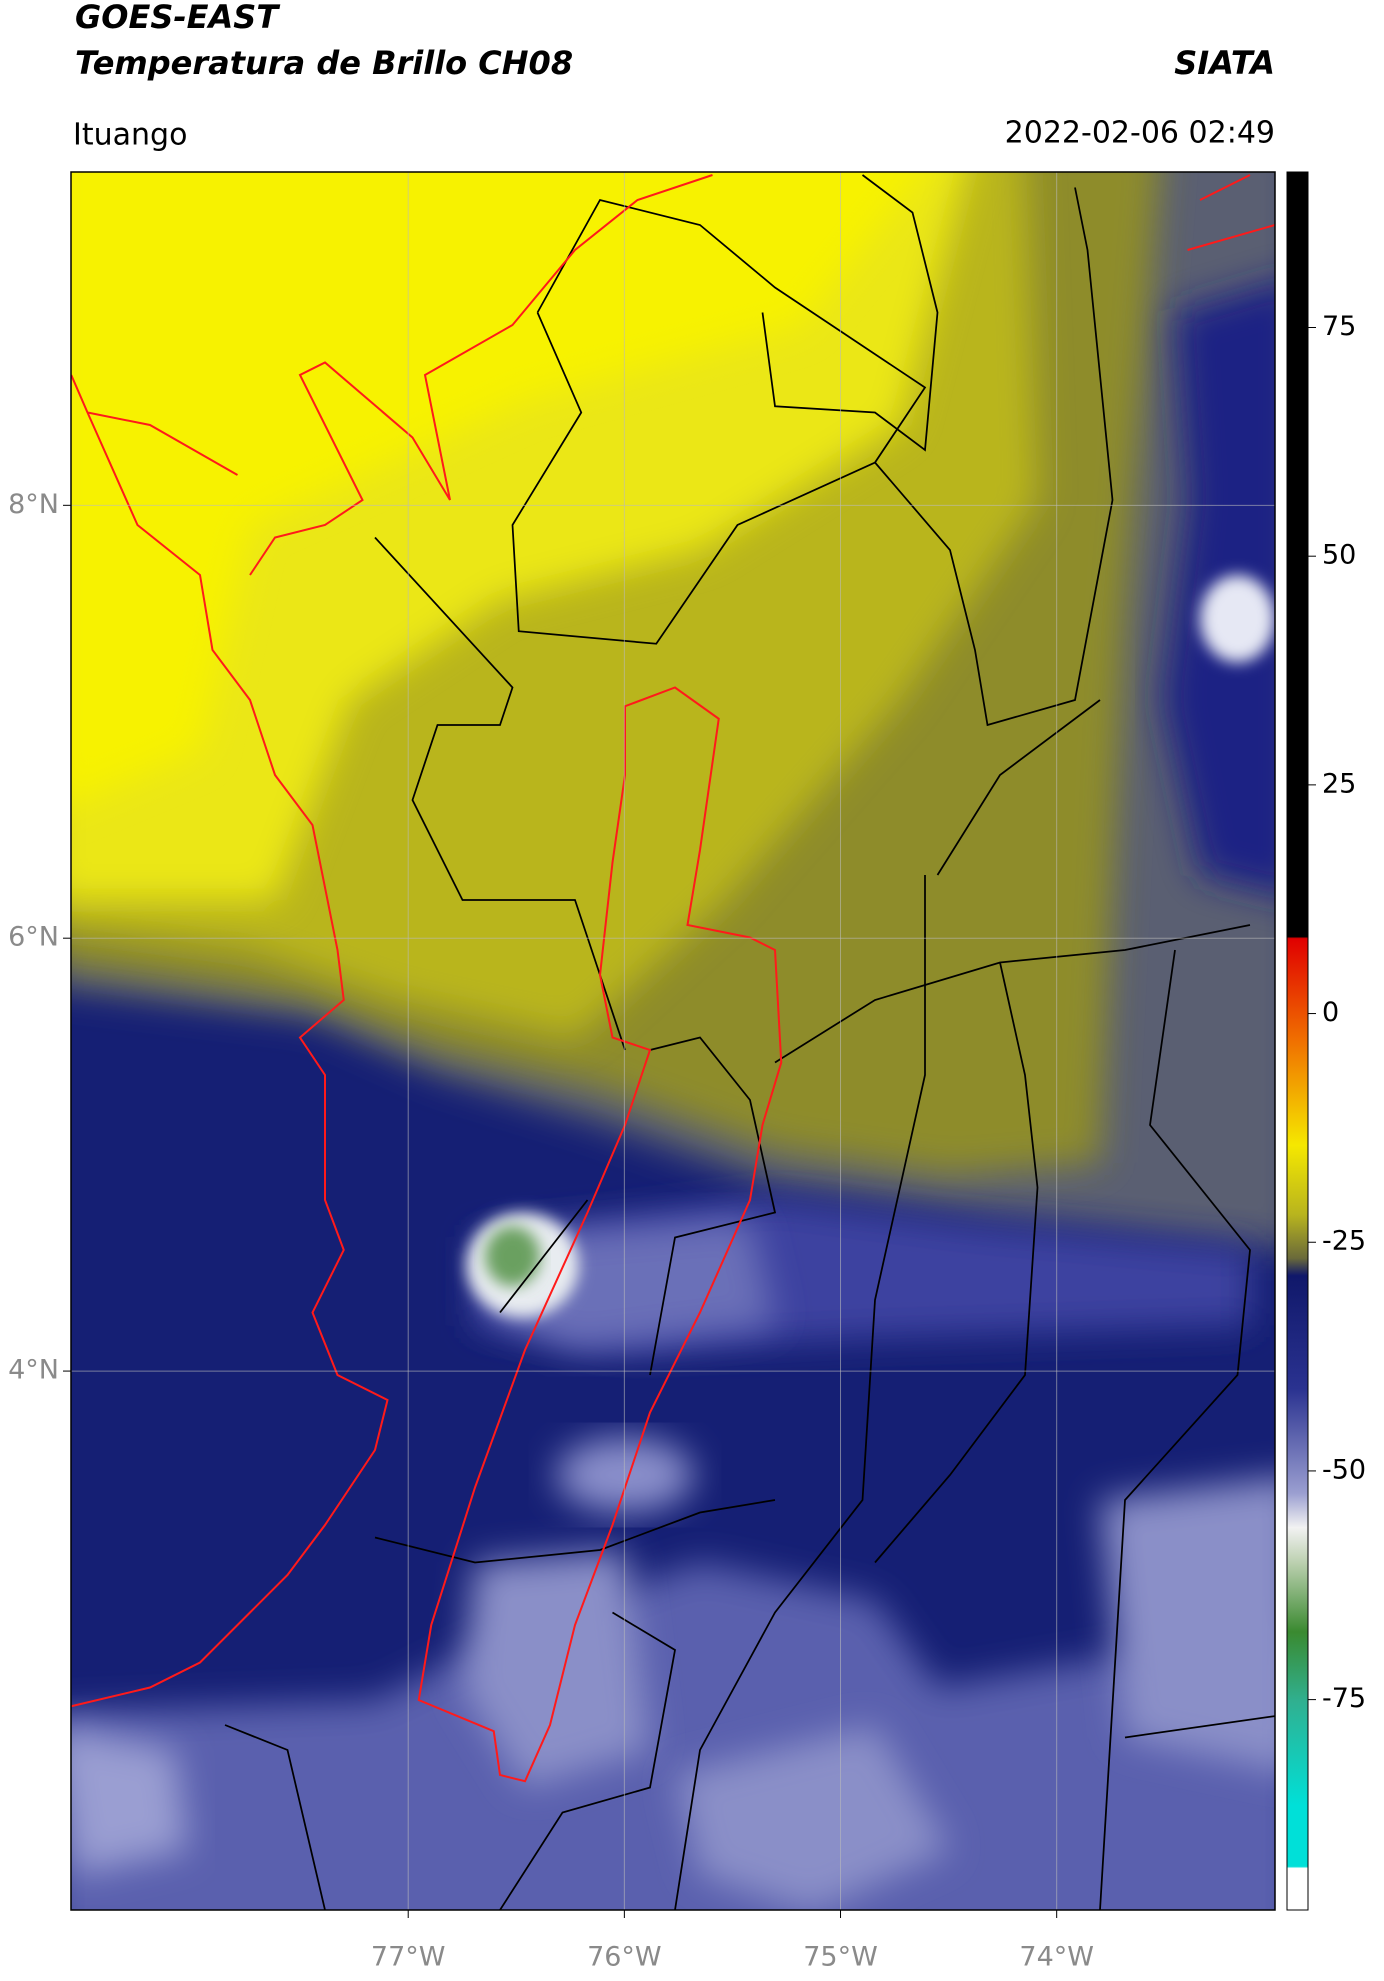 The image size is (1384, 1981). What do you see at coordinates (1344, 1469) in the screenshot?
I see `colorbar-tick-label: -50` at bounding box center [1344, 1469].